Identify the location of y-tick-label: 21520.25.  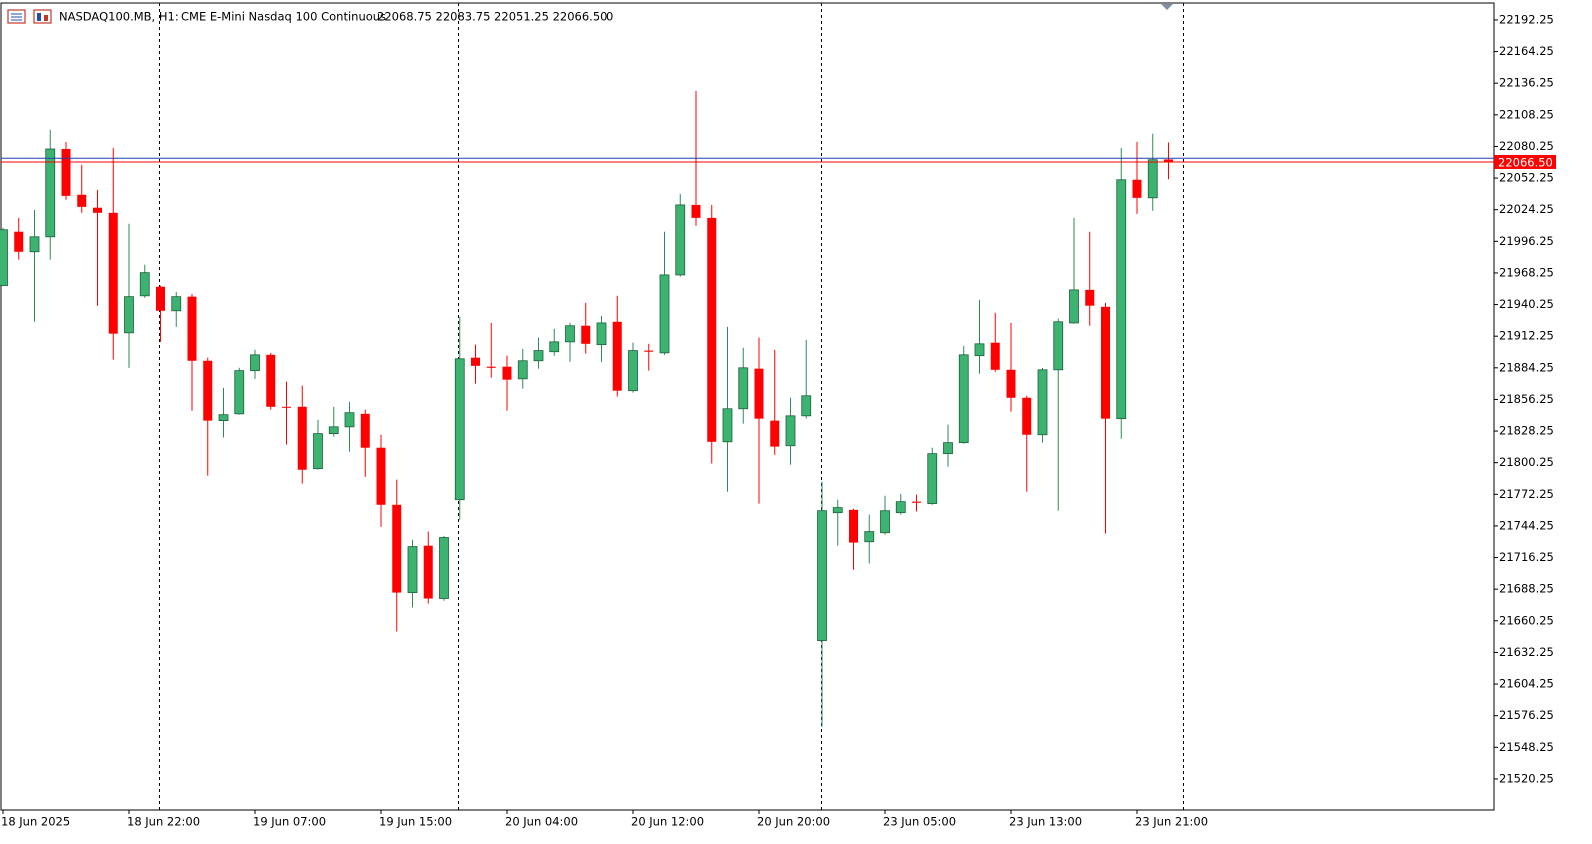
(1526, 778).